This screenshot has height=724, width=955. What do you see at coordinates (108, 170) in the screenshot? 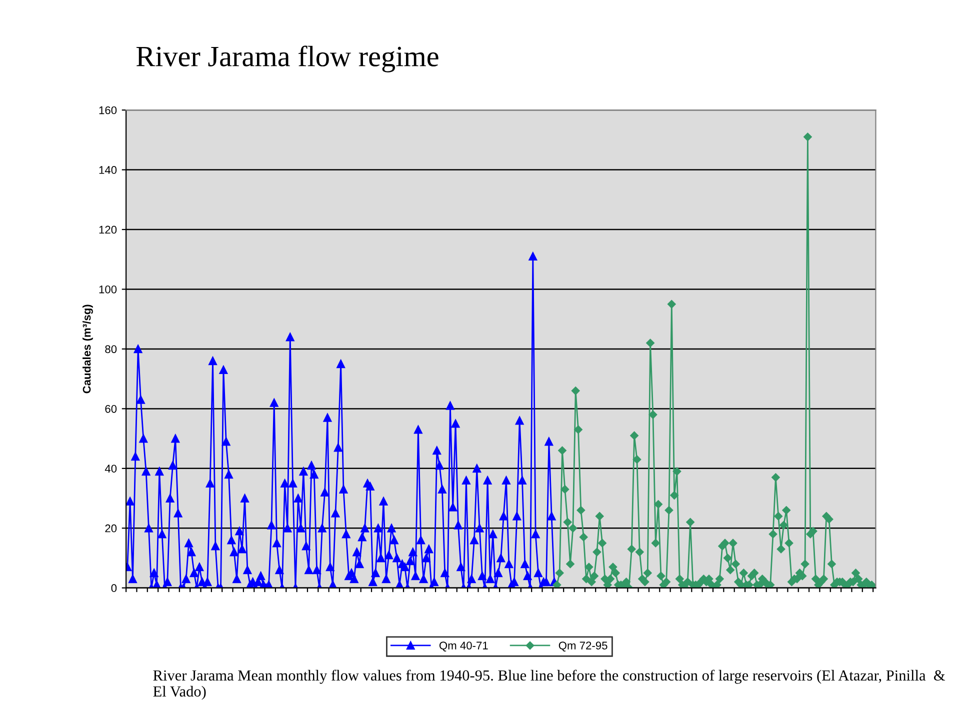
I see `y-tick-label: 140` at bounding box center [108, 170].